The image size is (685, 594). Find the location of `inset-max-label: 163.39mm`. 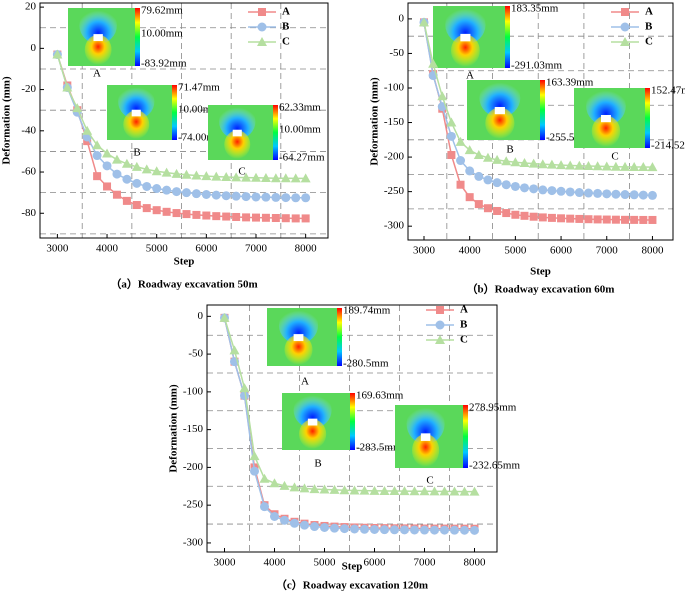

inset-max-label: 163.39mm is located at coordinates (570, 83).